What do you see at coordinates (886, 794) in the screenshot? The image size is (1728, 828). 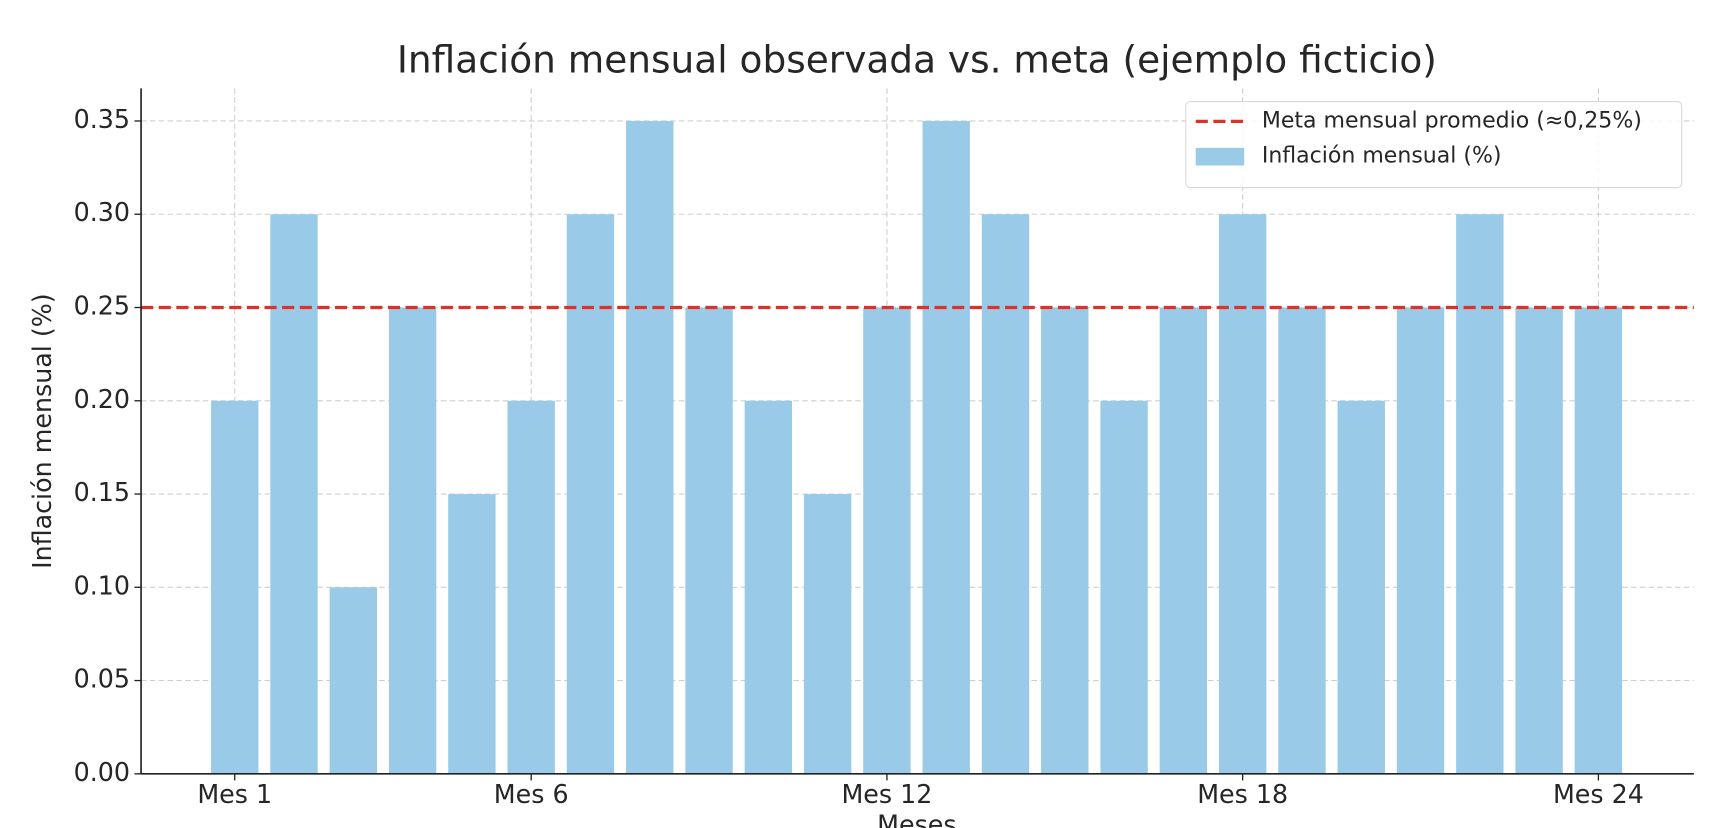 I see `x-tick-label: Mes 12` at bounding box center [886, 794].